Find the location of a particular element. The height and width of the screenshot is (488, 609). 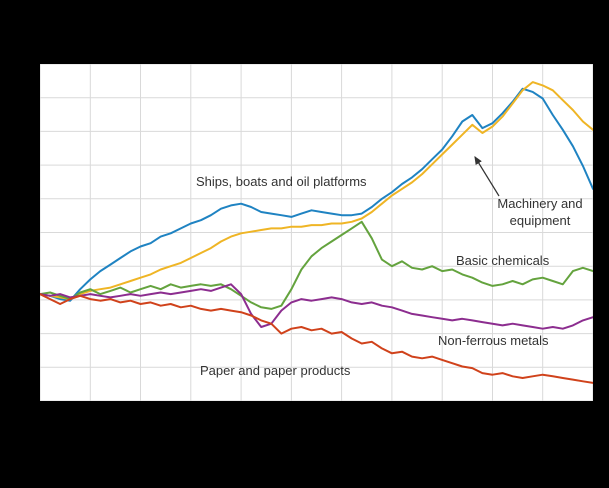

series-label-paper: Paper and paper products is located at coordinates (275, 370).